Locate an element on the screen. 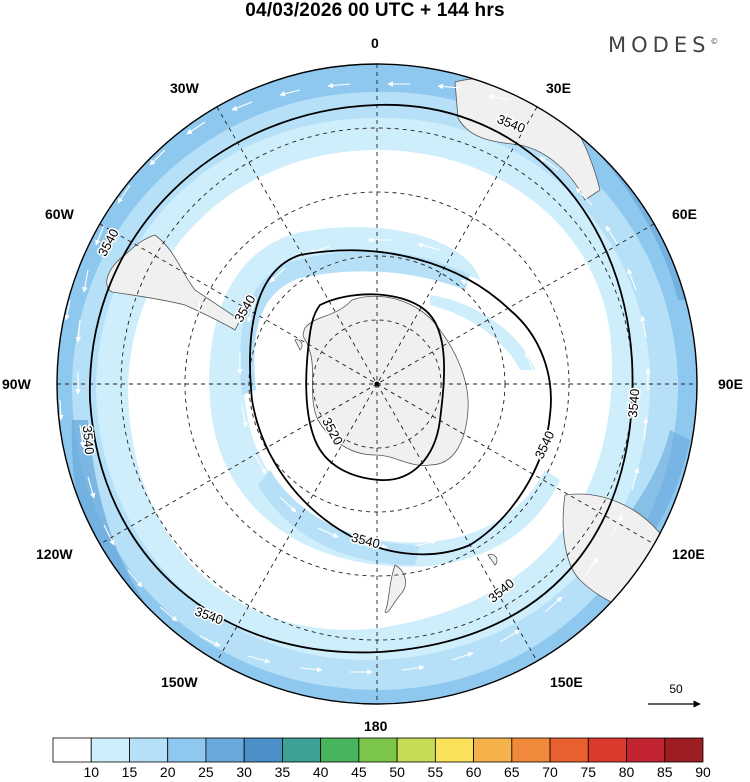 The image size is (750, 782). colorbar-tick-label: 75 is located at coordinates (588, 772).